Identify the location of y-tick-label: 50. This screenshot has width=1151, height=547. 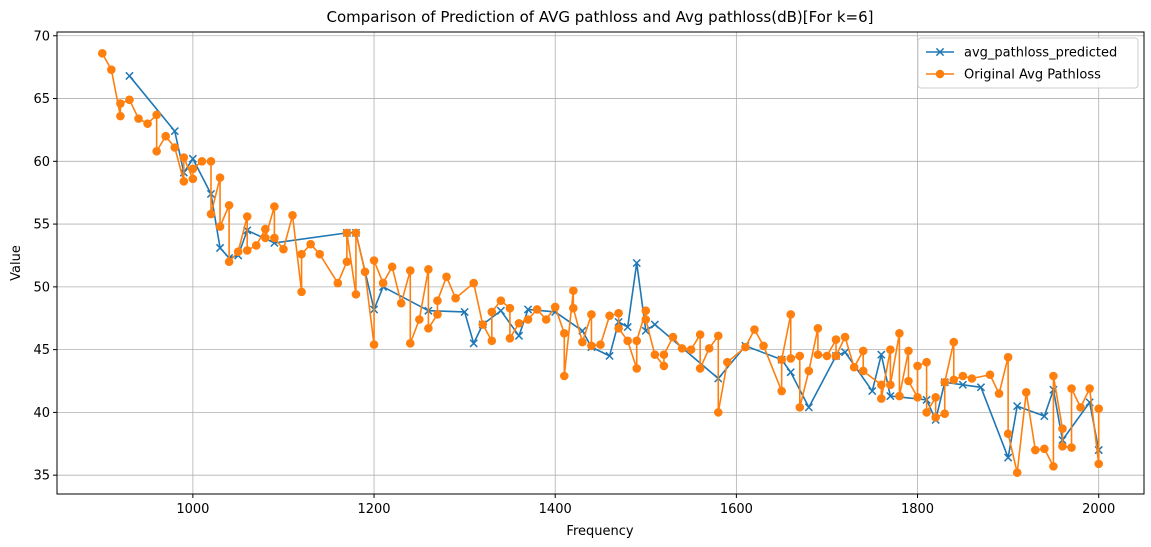
(41, 287).